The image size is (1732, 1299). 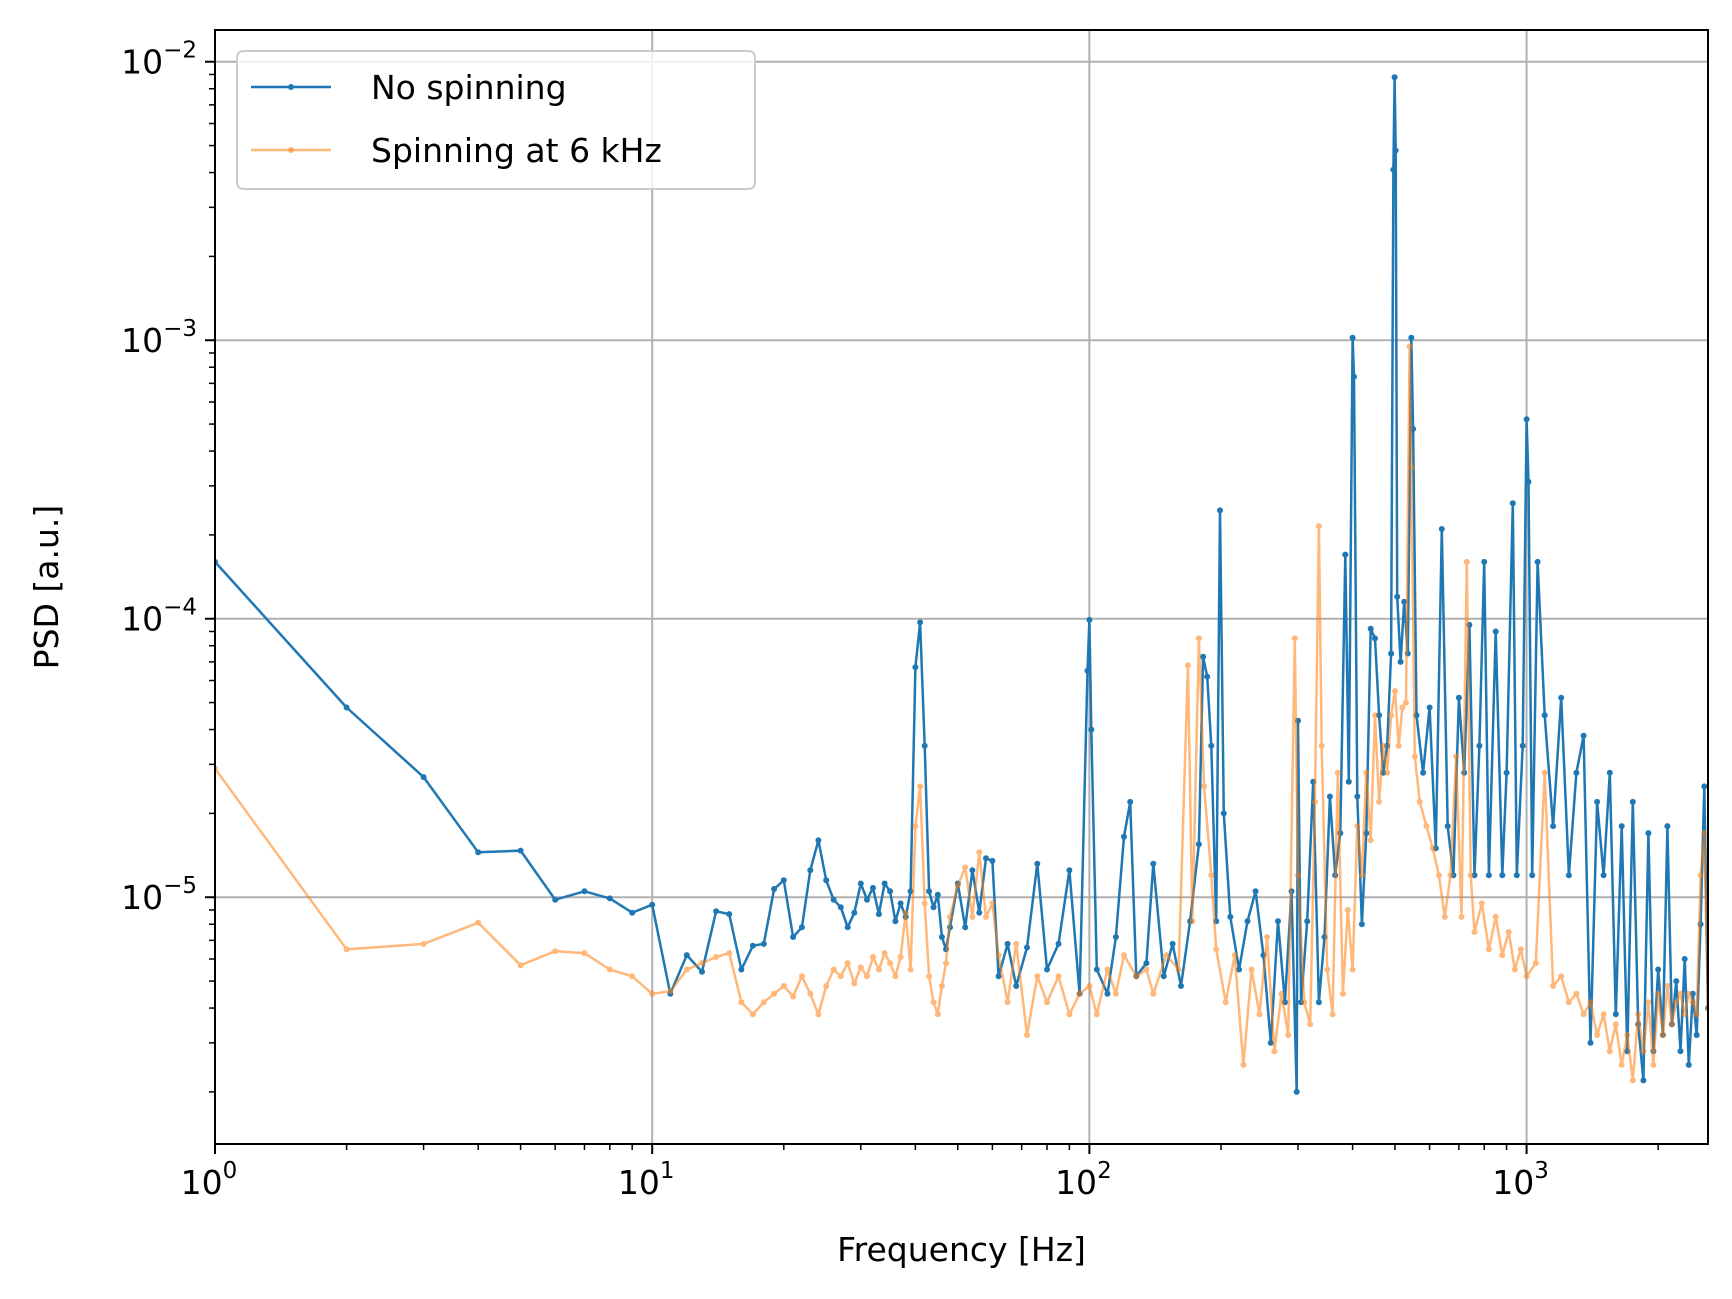 What do you see at coordinates (1520, 1180) in the screenshot?
I see `x-tick-label: 10³` at bounding box center [1520, 1180].